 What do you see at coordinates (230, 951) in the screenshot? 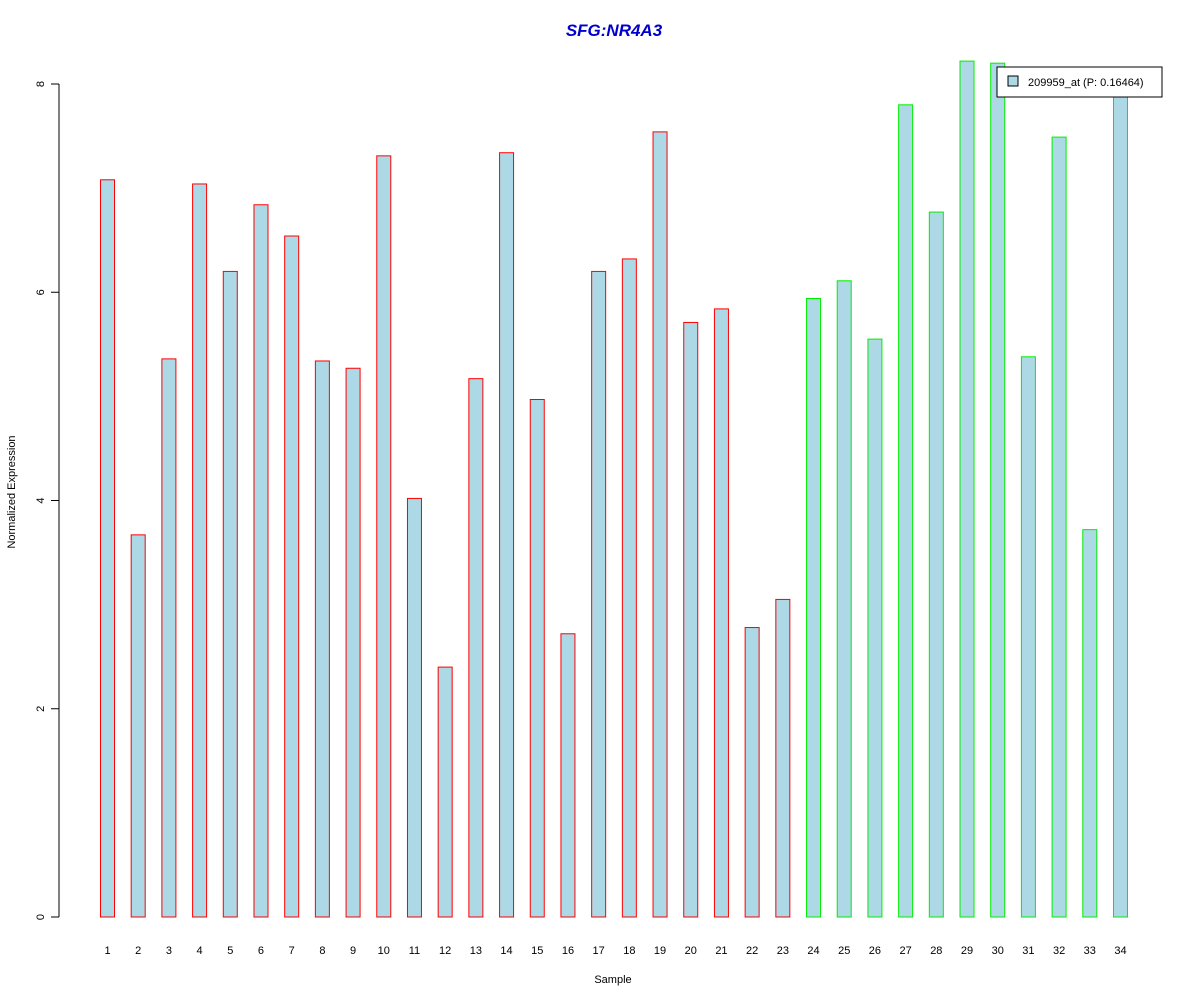
I see `x-tick-label: 5` at bounding box center [230, 951].